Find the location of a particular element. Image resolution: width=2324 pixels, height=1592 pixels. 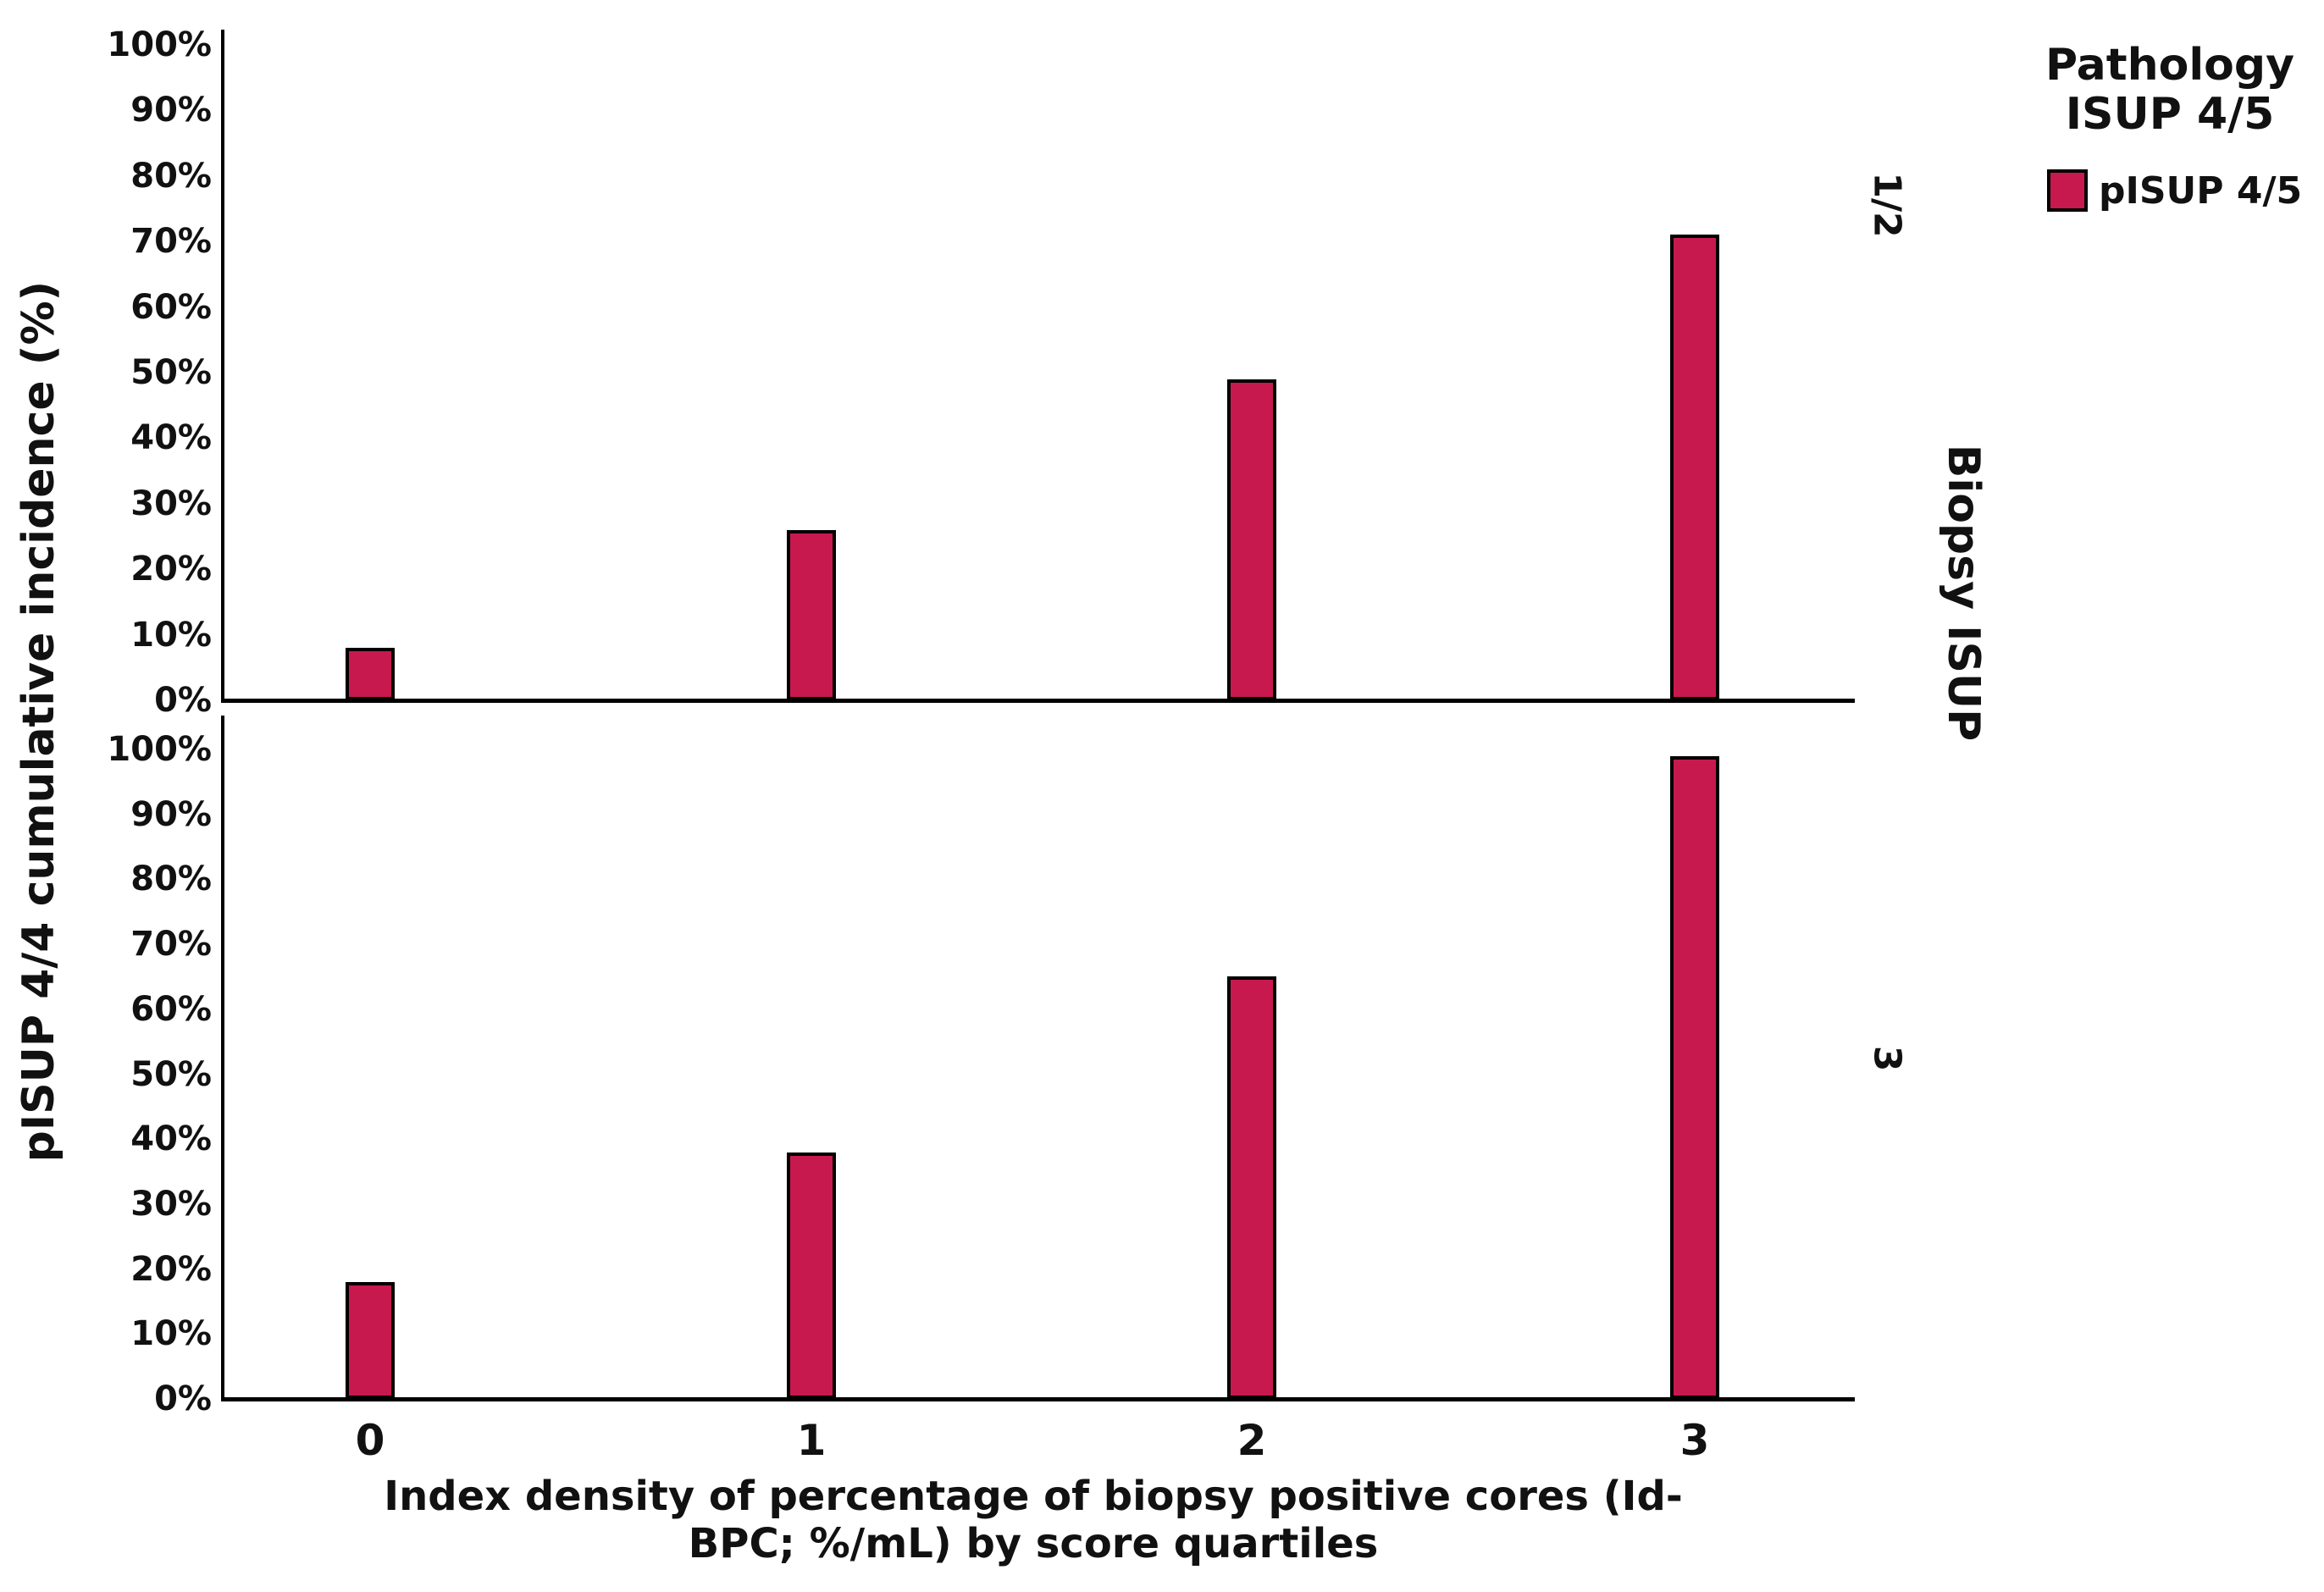

panel-label-bottom: 3 is located at coordinates (1887, 1058).